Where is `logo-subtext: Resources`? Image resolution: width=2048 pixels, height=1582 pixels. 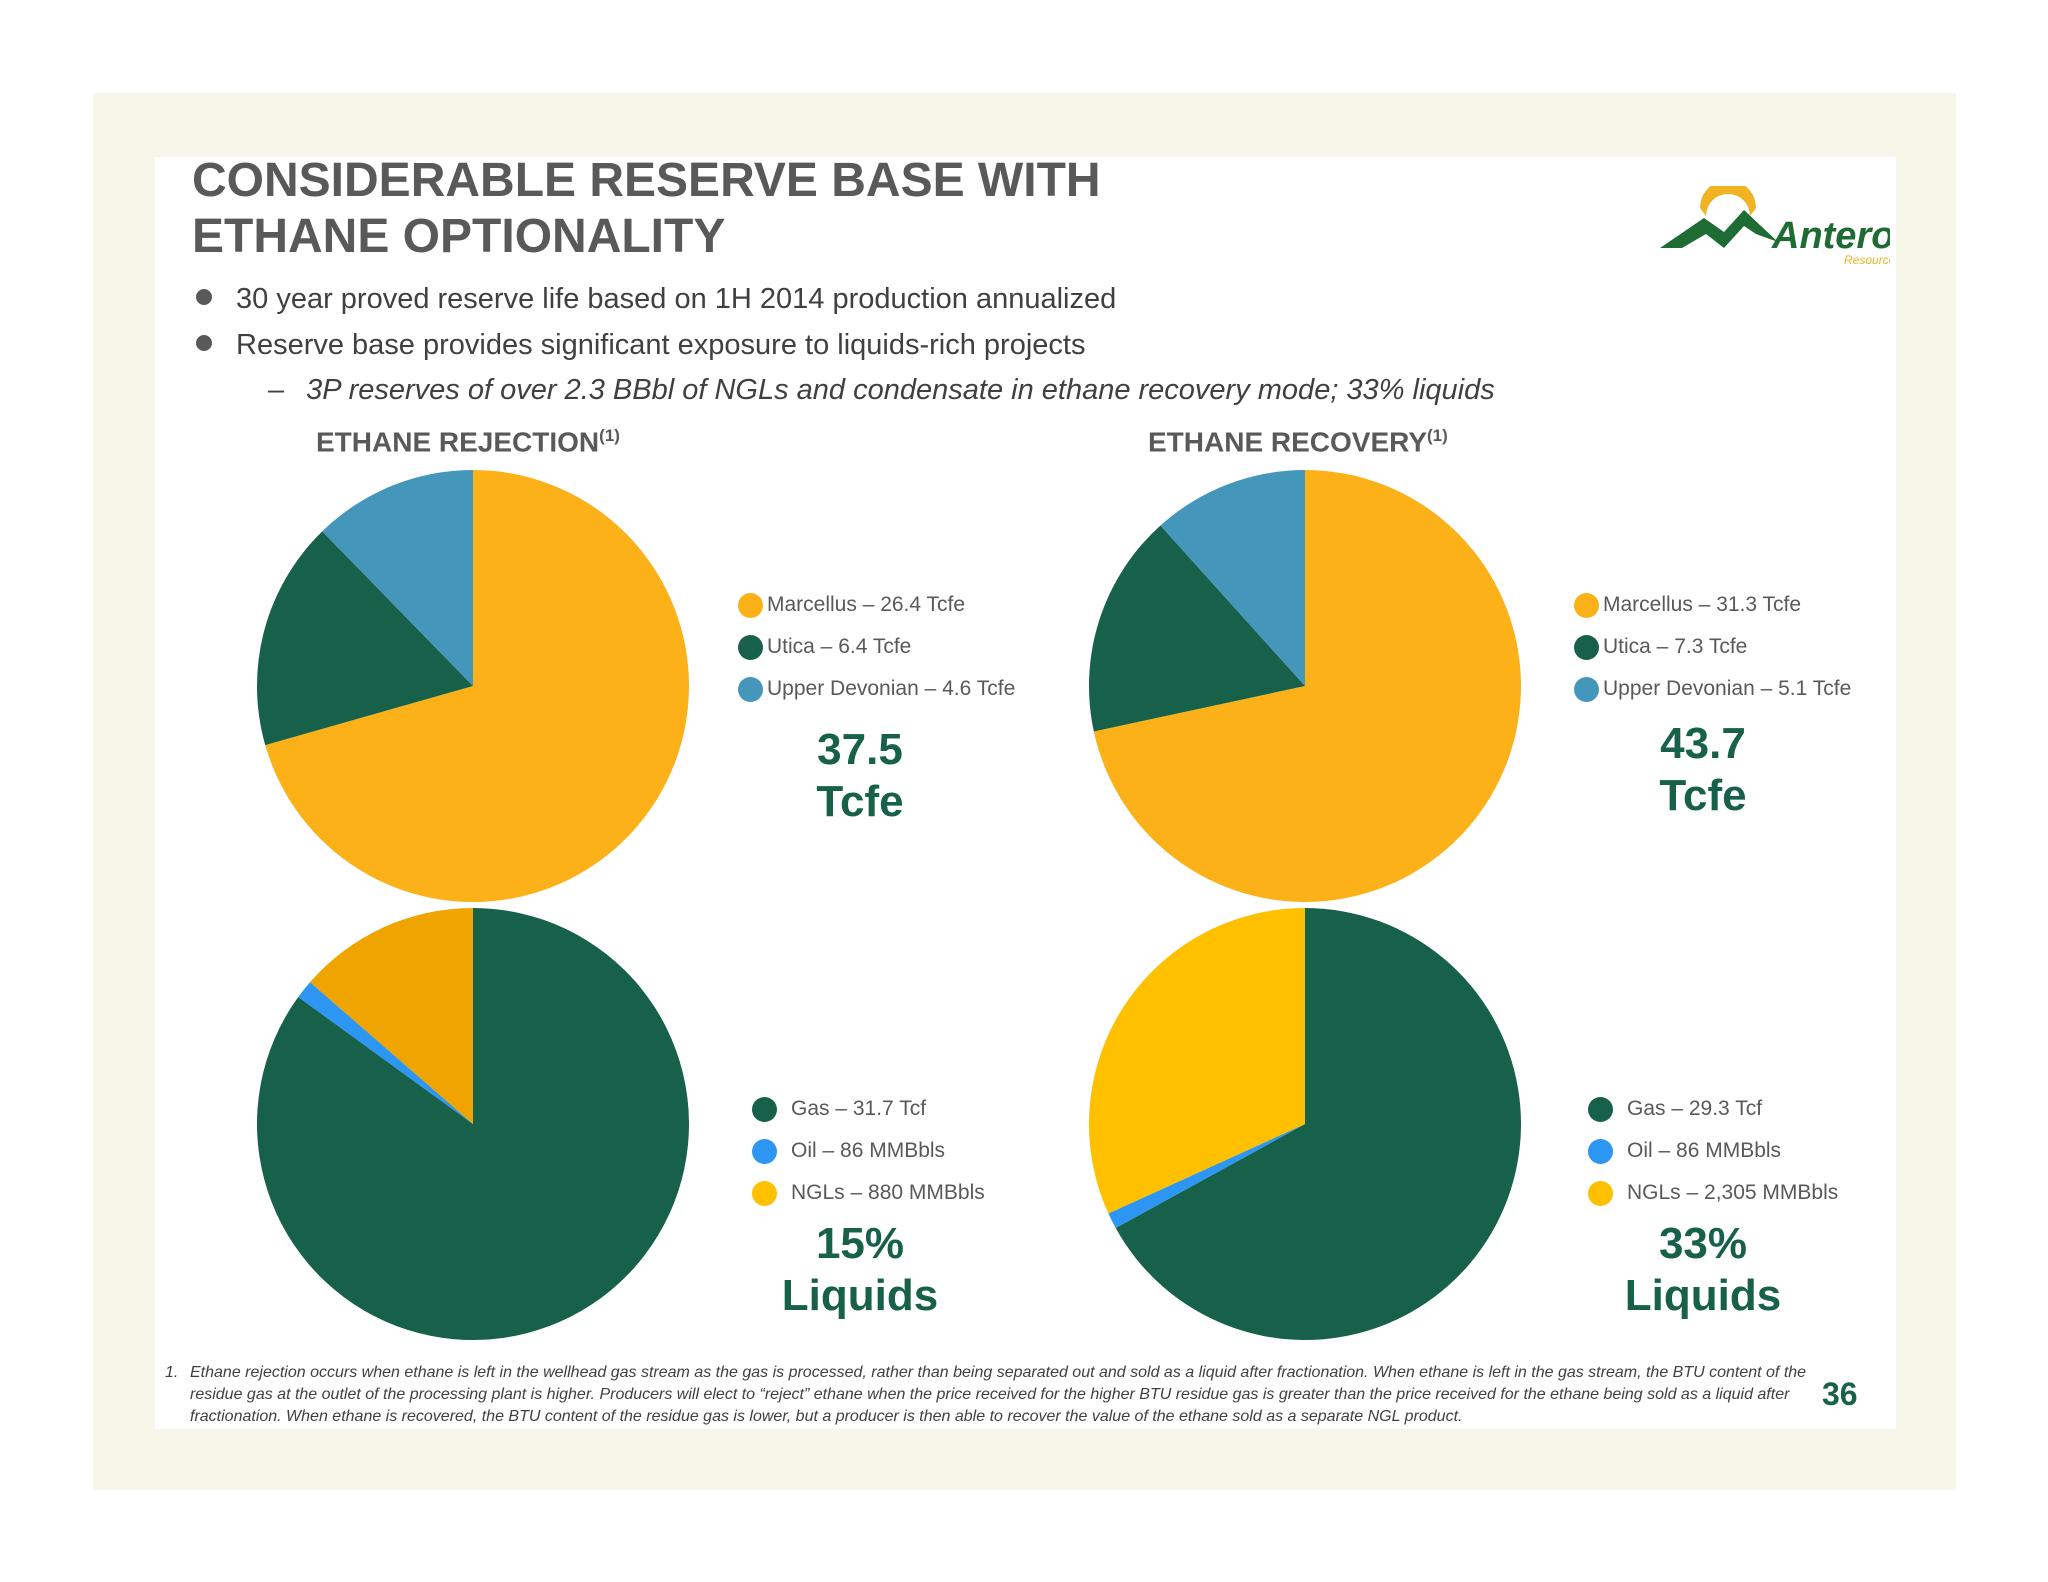
logo-subtext: Resources is located at coordinates (1867, 260).